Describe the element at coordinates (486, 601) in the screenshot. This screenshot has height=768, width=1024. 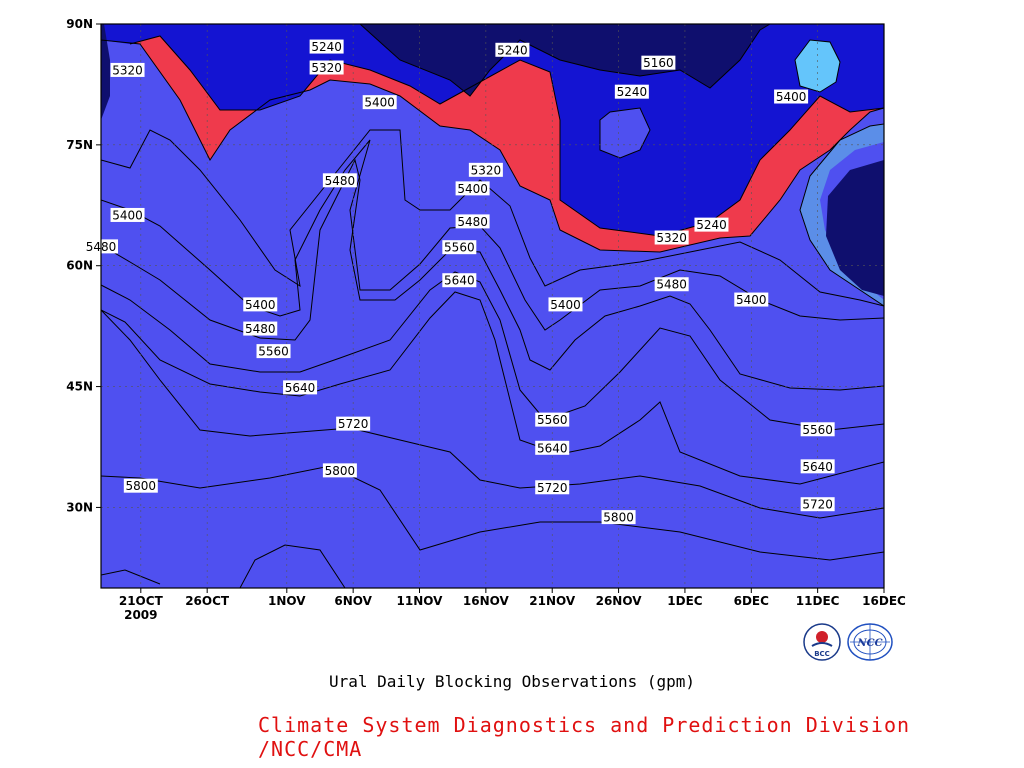
I see `x-tick-label: 16NOV` at that location.